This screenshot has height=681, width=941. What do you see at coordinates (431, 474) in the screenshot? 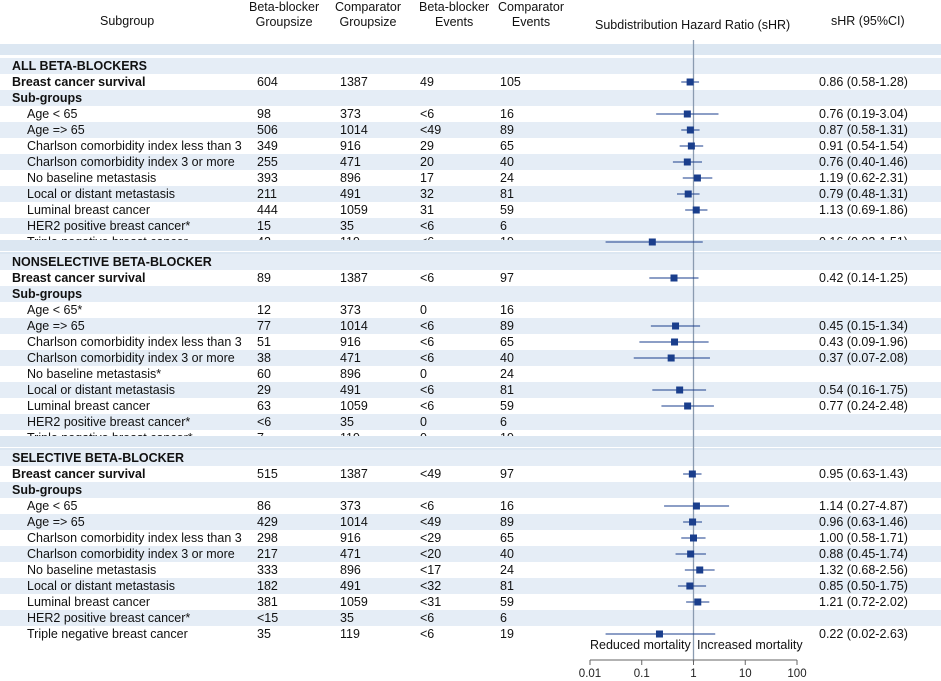
I see `bb-events-cell: <49` at bounding box center [431, 474].